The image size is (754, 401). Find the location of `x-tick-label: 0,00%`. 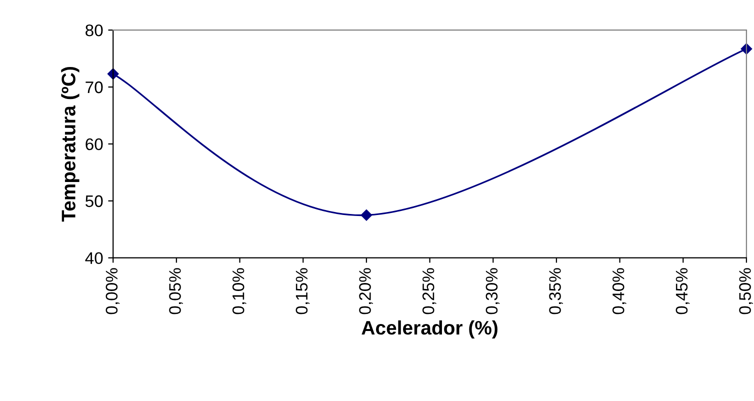

x-tick-label: 0,00% is located at coordinates (113, 291).